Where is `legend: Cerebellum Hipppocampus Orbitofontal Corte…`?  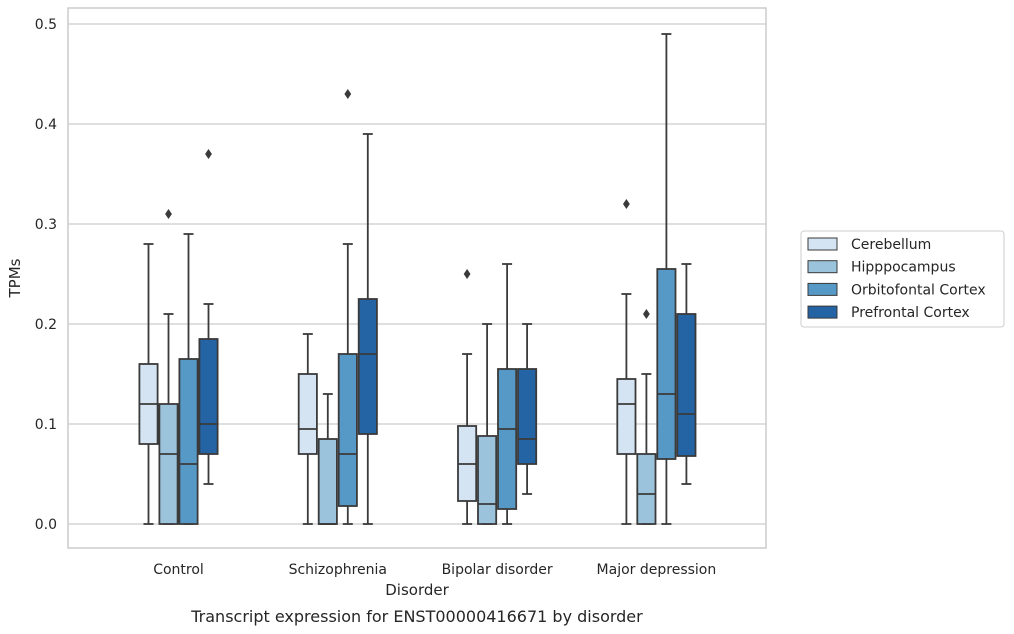
legend: Cerebellum Hipppocampus Orbitofontal Corte… is located at coordinates (902, 279).